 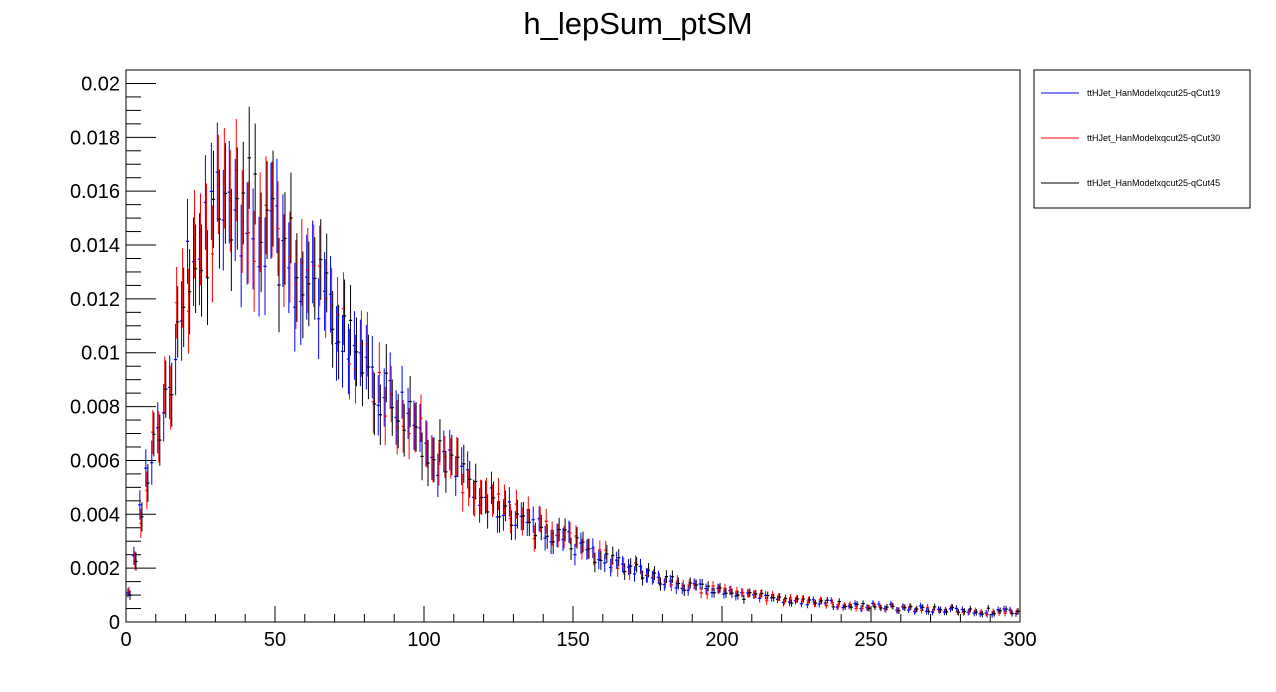 I want to click on y-tick-label: 0.01, so click(x=100, y=354).